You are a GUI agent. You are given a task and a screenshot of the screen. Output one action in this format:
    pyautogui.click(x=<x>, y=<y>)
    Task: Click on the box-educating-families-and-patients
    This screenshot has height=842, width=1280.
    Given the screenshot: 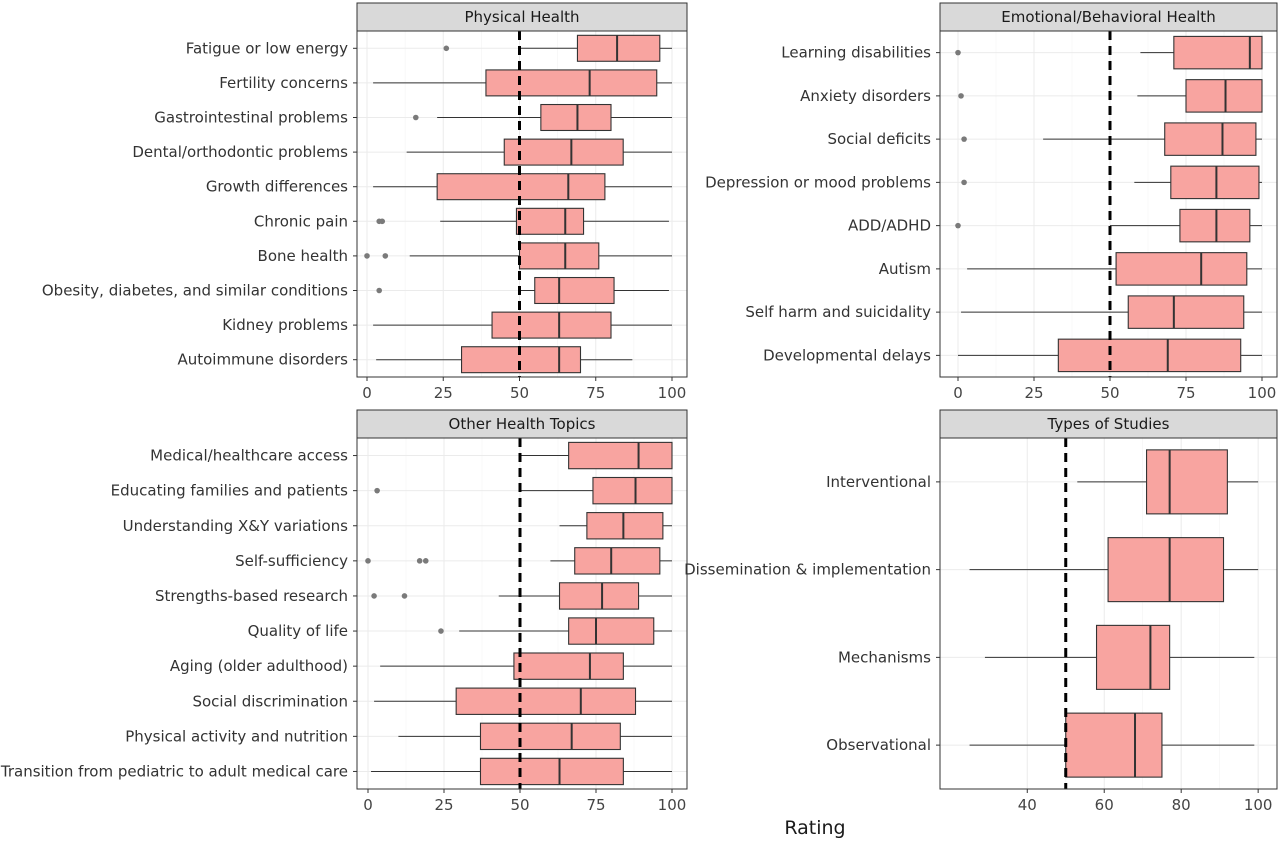 What is the action you would take?
    pyautogui.click(x=523, y=490)
    